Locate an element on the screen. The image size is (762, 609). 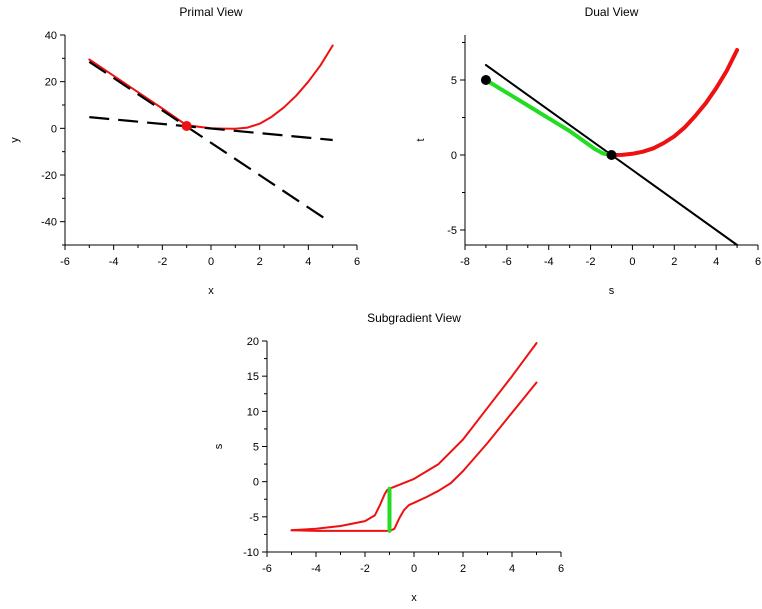
dual-ylabel: t is located at coordinates (421, 139).